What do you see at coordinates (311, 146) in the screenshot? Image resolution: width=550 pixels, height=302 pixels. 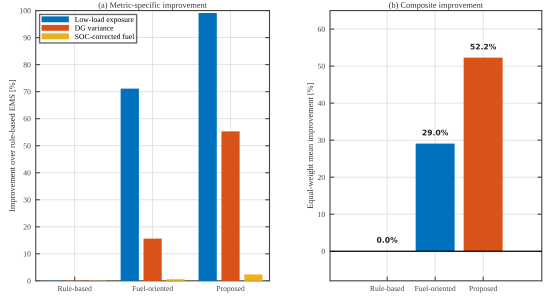 I see `y-axis-title: Equal-weight mean improvement [%]` at bounding box center [311, 146].